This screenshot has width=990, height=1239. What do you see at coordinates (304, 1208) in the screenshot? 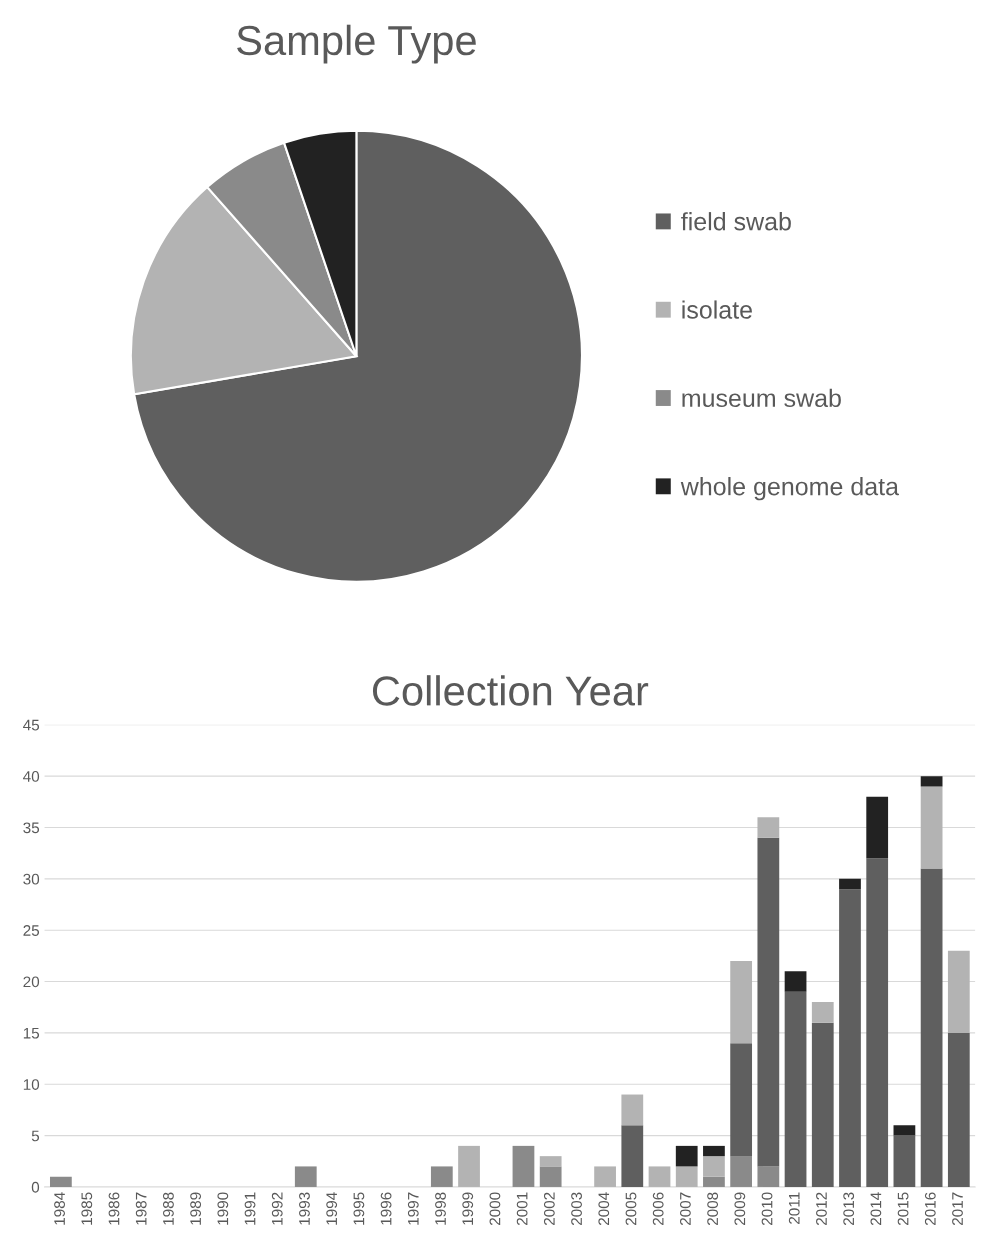
I see `x-tick-label: 1993` at bounding box center [304, 1208].